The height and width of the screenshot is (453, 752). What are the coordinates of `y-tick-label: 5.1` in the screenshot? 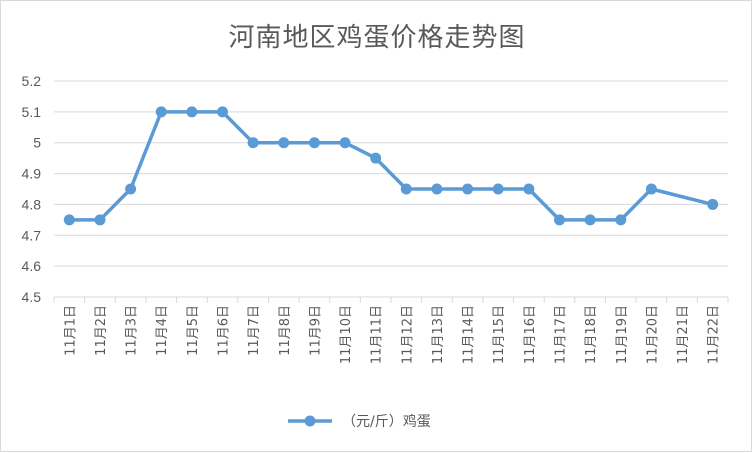 It's located at (32, 112).